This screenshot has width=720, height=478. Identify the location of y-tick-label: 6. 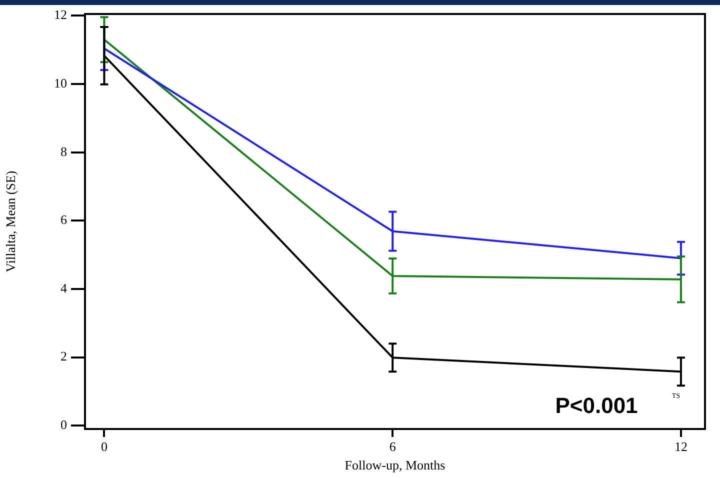
(64, 220).